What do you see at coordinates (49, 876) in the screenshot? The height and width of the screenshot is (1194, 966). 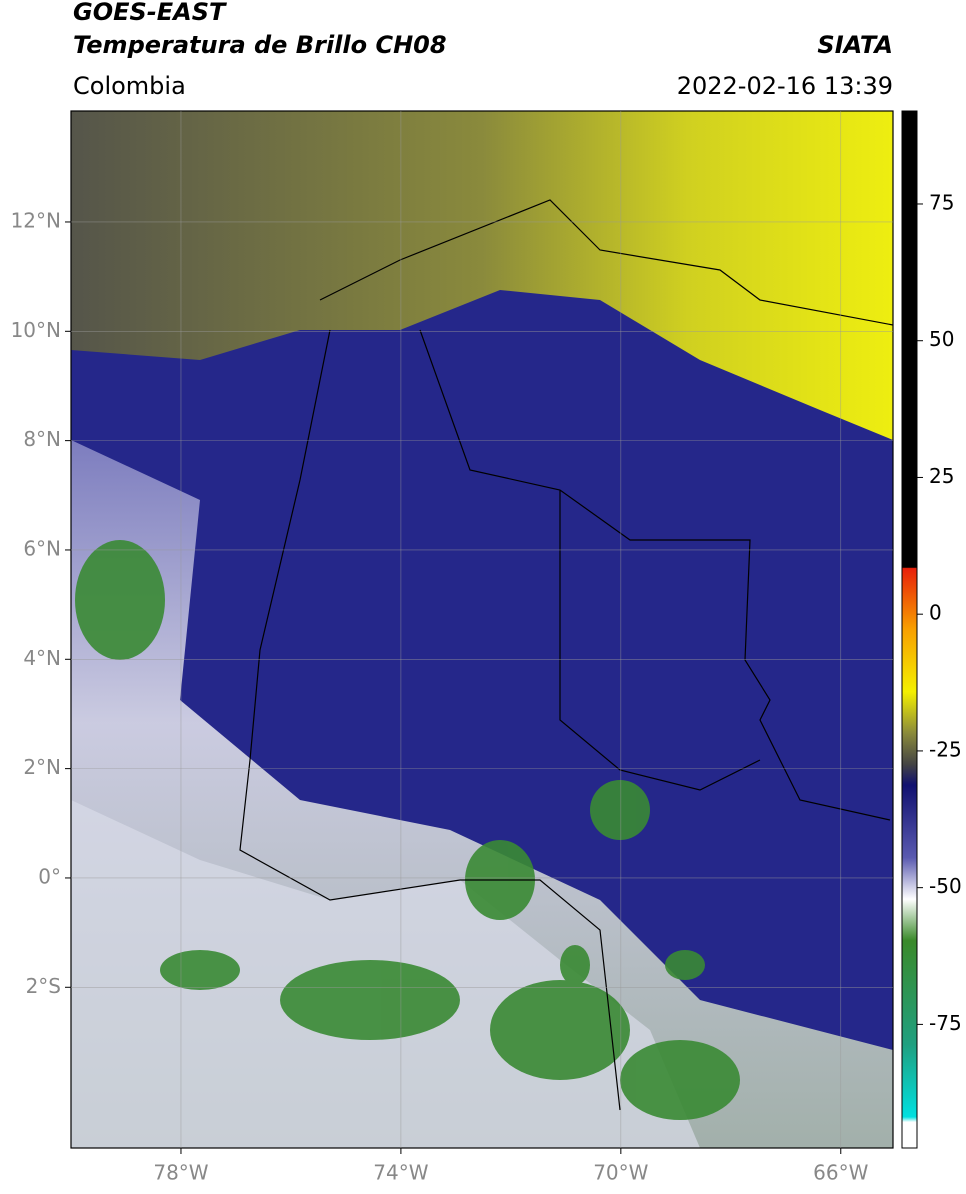 I see `y-tick-label: 0°` at bounding box center [49, 876].